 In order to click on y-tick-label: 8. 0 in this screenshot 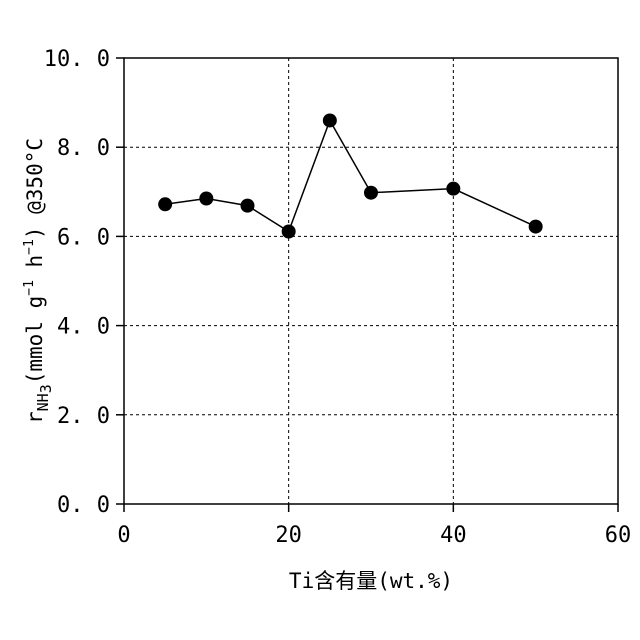, I will do `click(83, 148)`.